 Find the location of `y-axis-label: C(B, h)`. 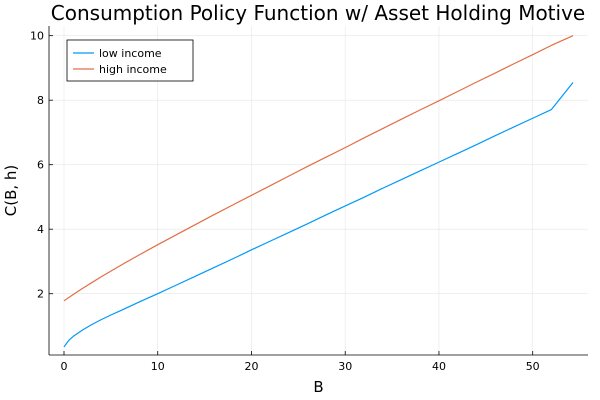

y-axis-label: C(B, h) is located at coordinates (11, 191).